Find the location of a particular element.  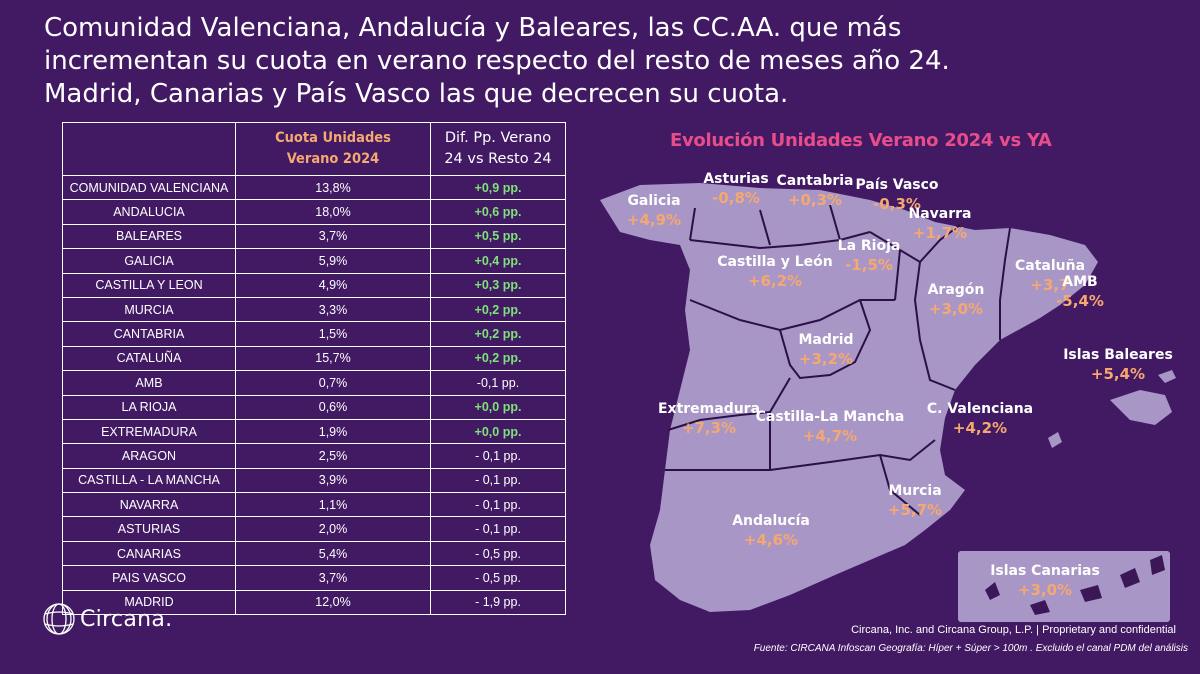

cell-cuota: 4,9% is located at coordinates (333, 285).